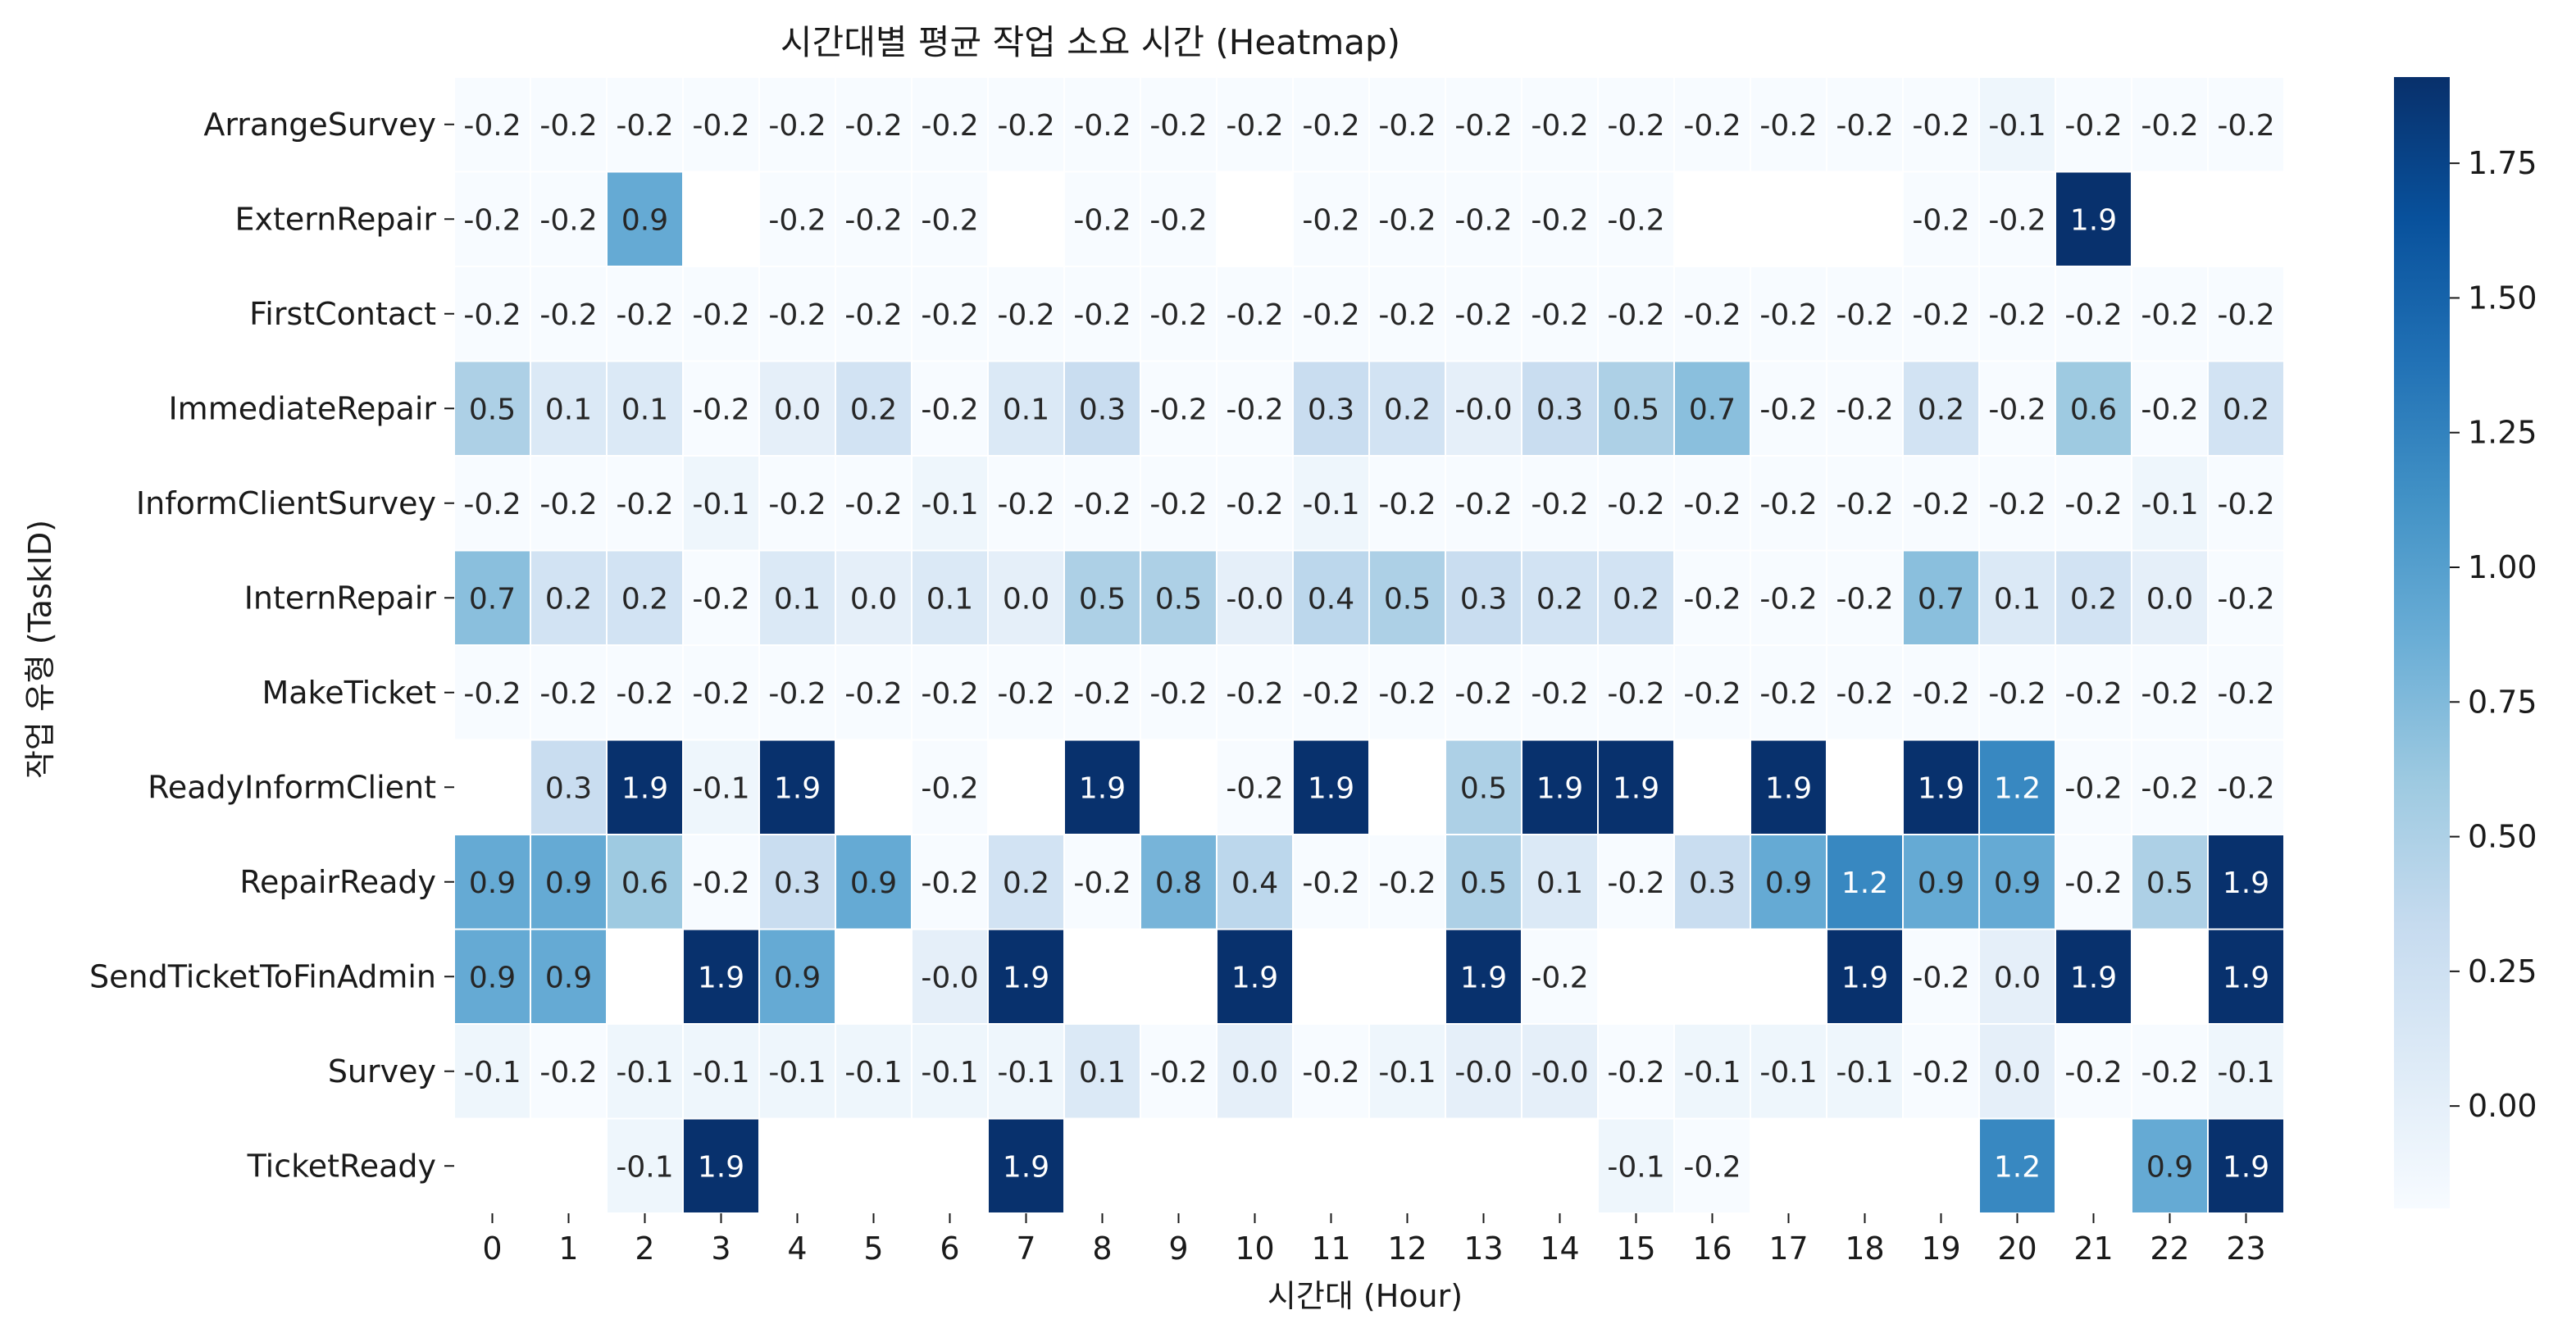 The image size is (2576, 1342). Describe the element at coordinates (1331, 599) in the screenshot. I see `cell-value-label: 0.4` at that location.